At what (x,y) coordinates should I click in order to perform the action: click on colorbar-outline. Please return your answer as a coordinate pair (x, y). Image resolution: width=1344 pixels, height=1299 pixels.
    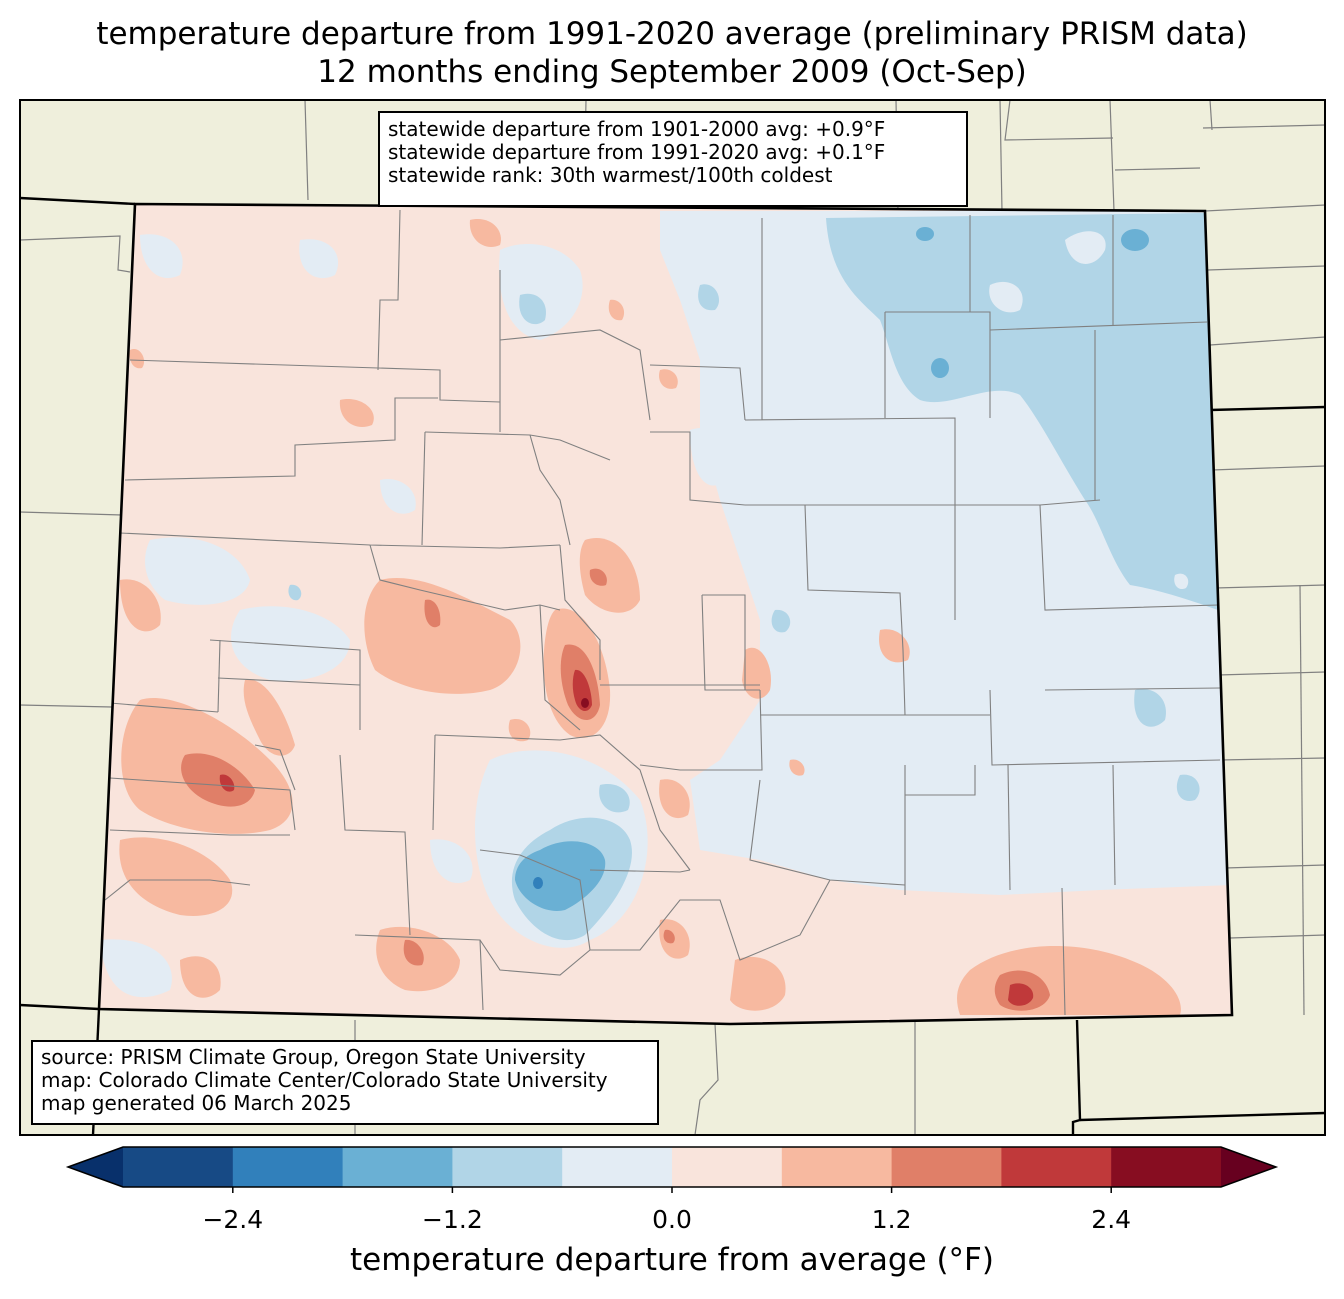
    Looking at the image, I should click on (672, 1167).